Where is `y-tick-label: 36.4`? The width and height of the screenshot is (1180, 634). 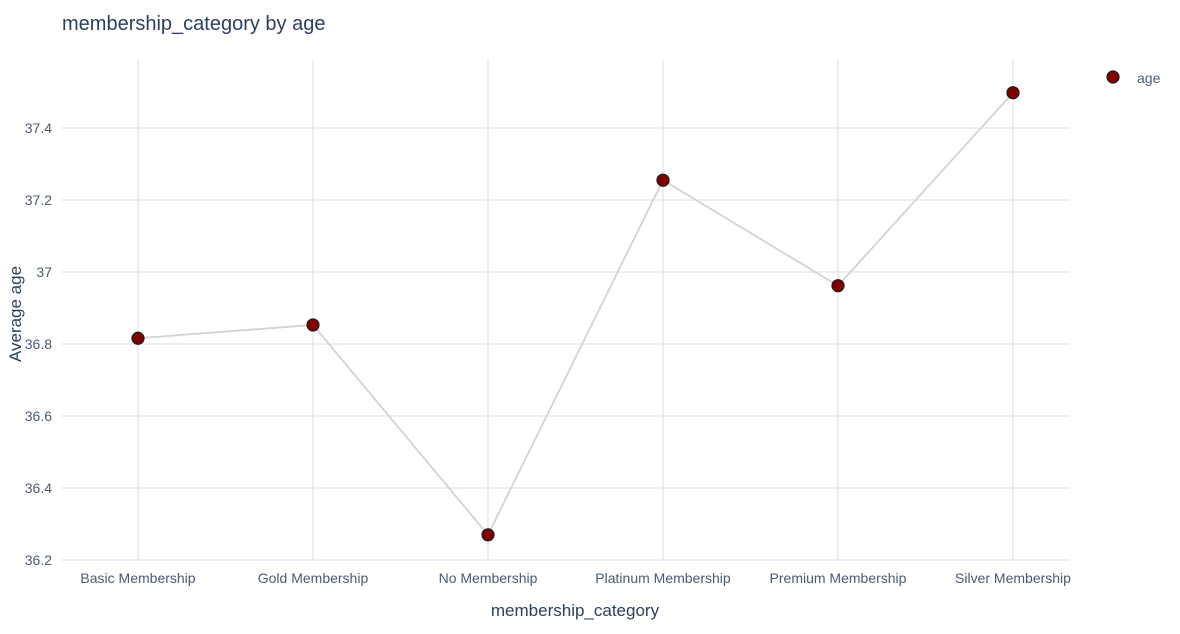 y-tick-label: 36.4 is located at coordinates (38, 488).